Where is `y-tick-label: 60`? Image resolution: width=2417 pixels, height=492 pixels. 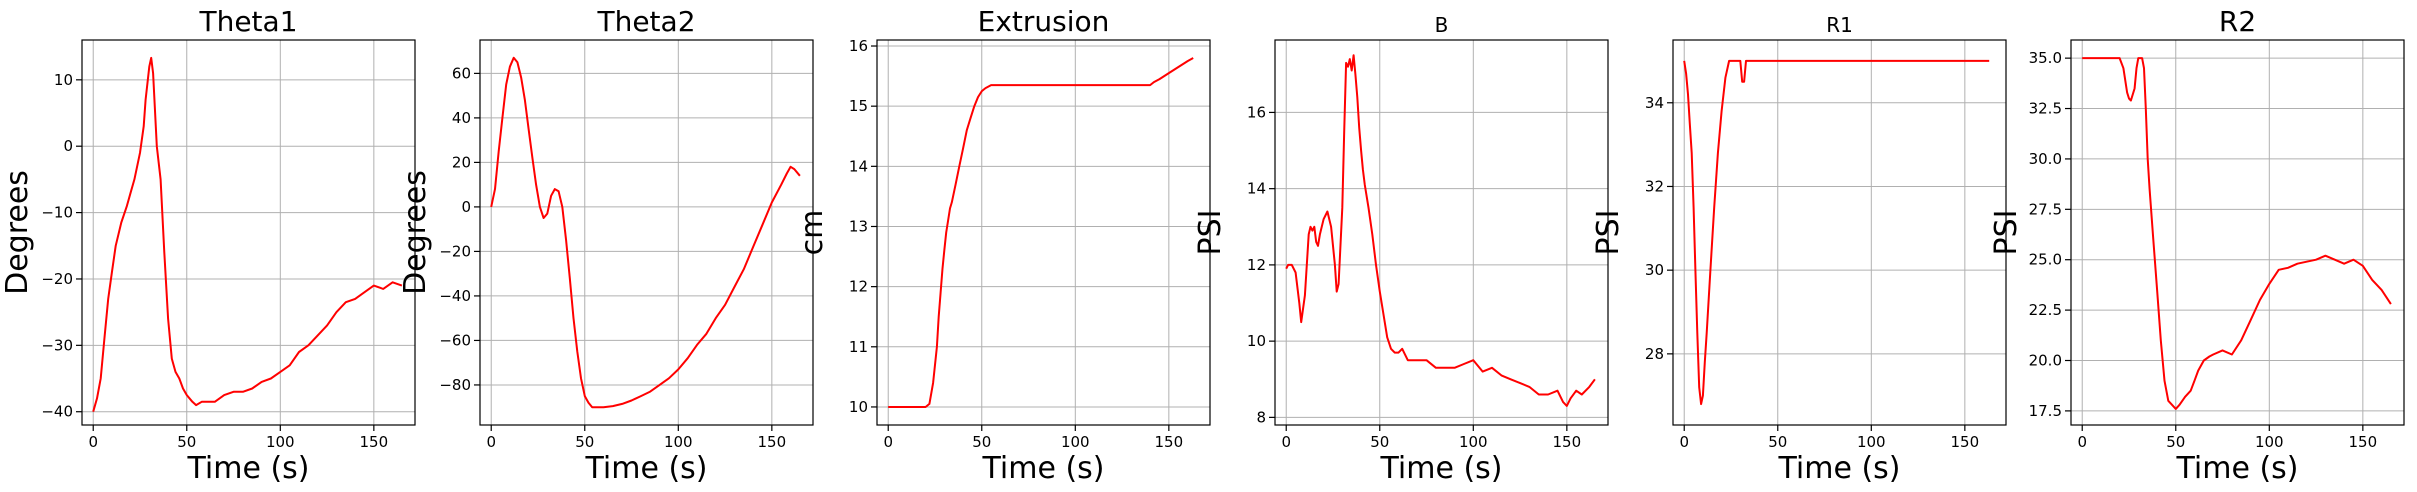 y-tick-label: 60 is located at coordinates (461, 73).